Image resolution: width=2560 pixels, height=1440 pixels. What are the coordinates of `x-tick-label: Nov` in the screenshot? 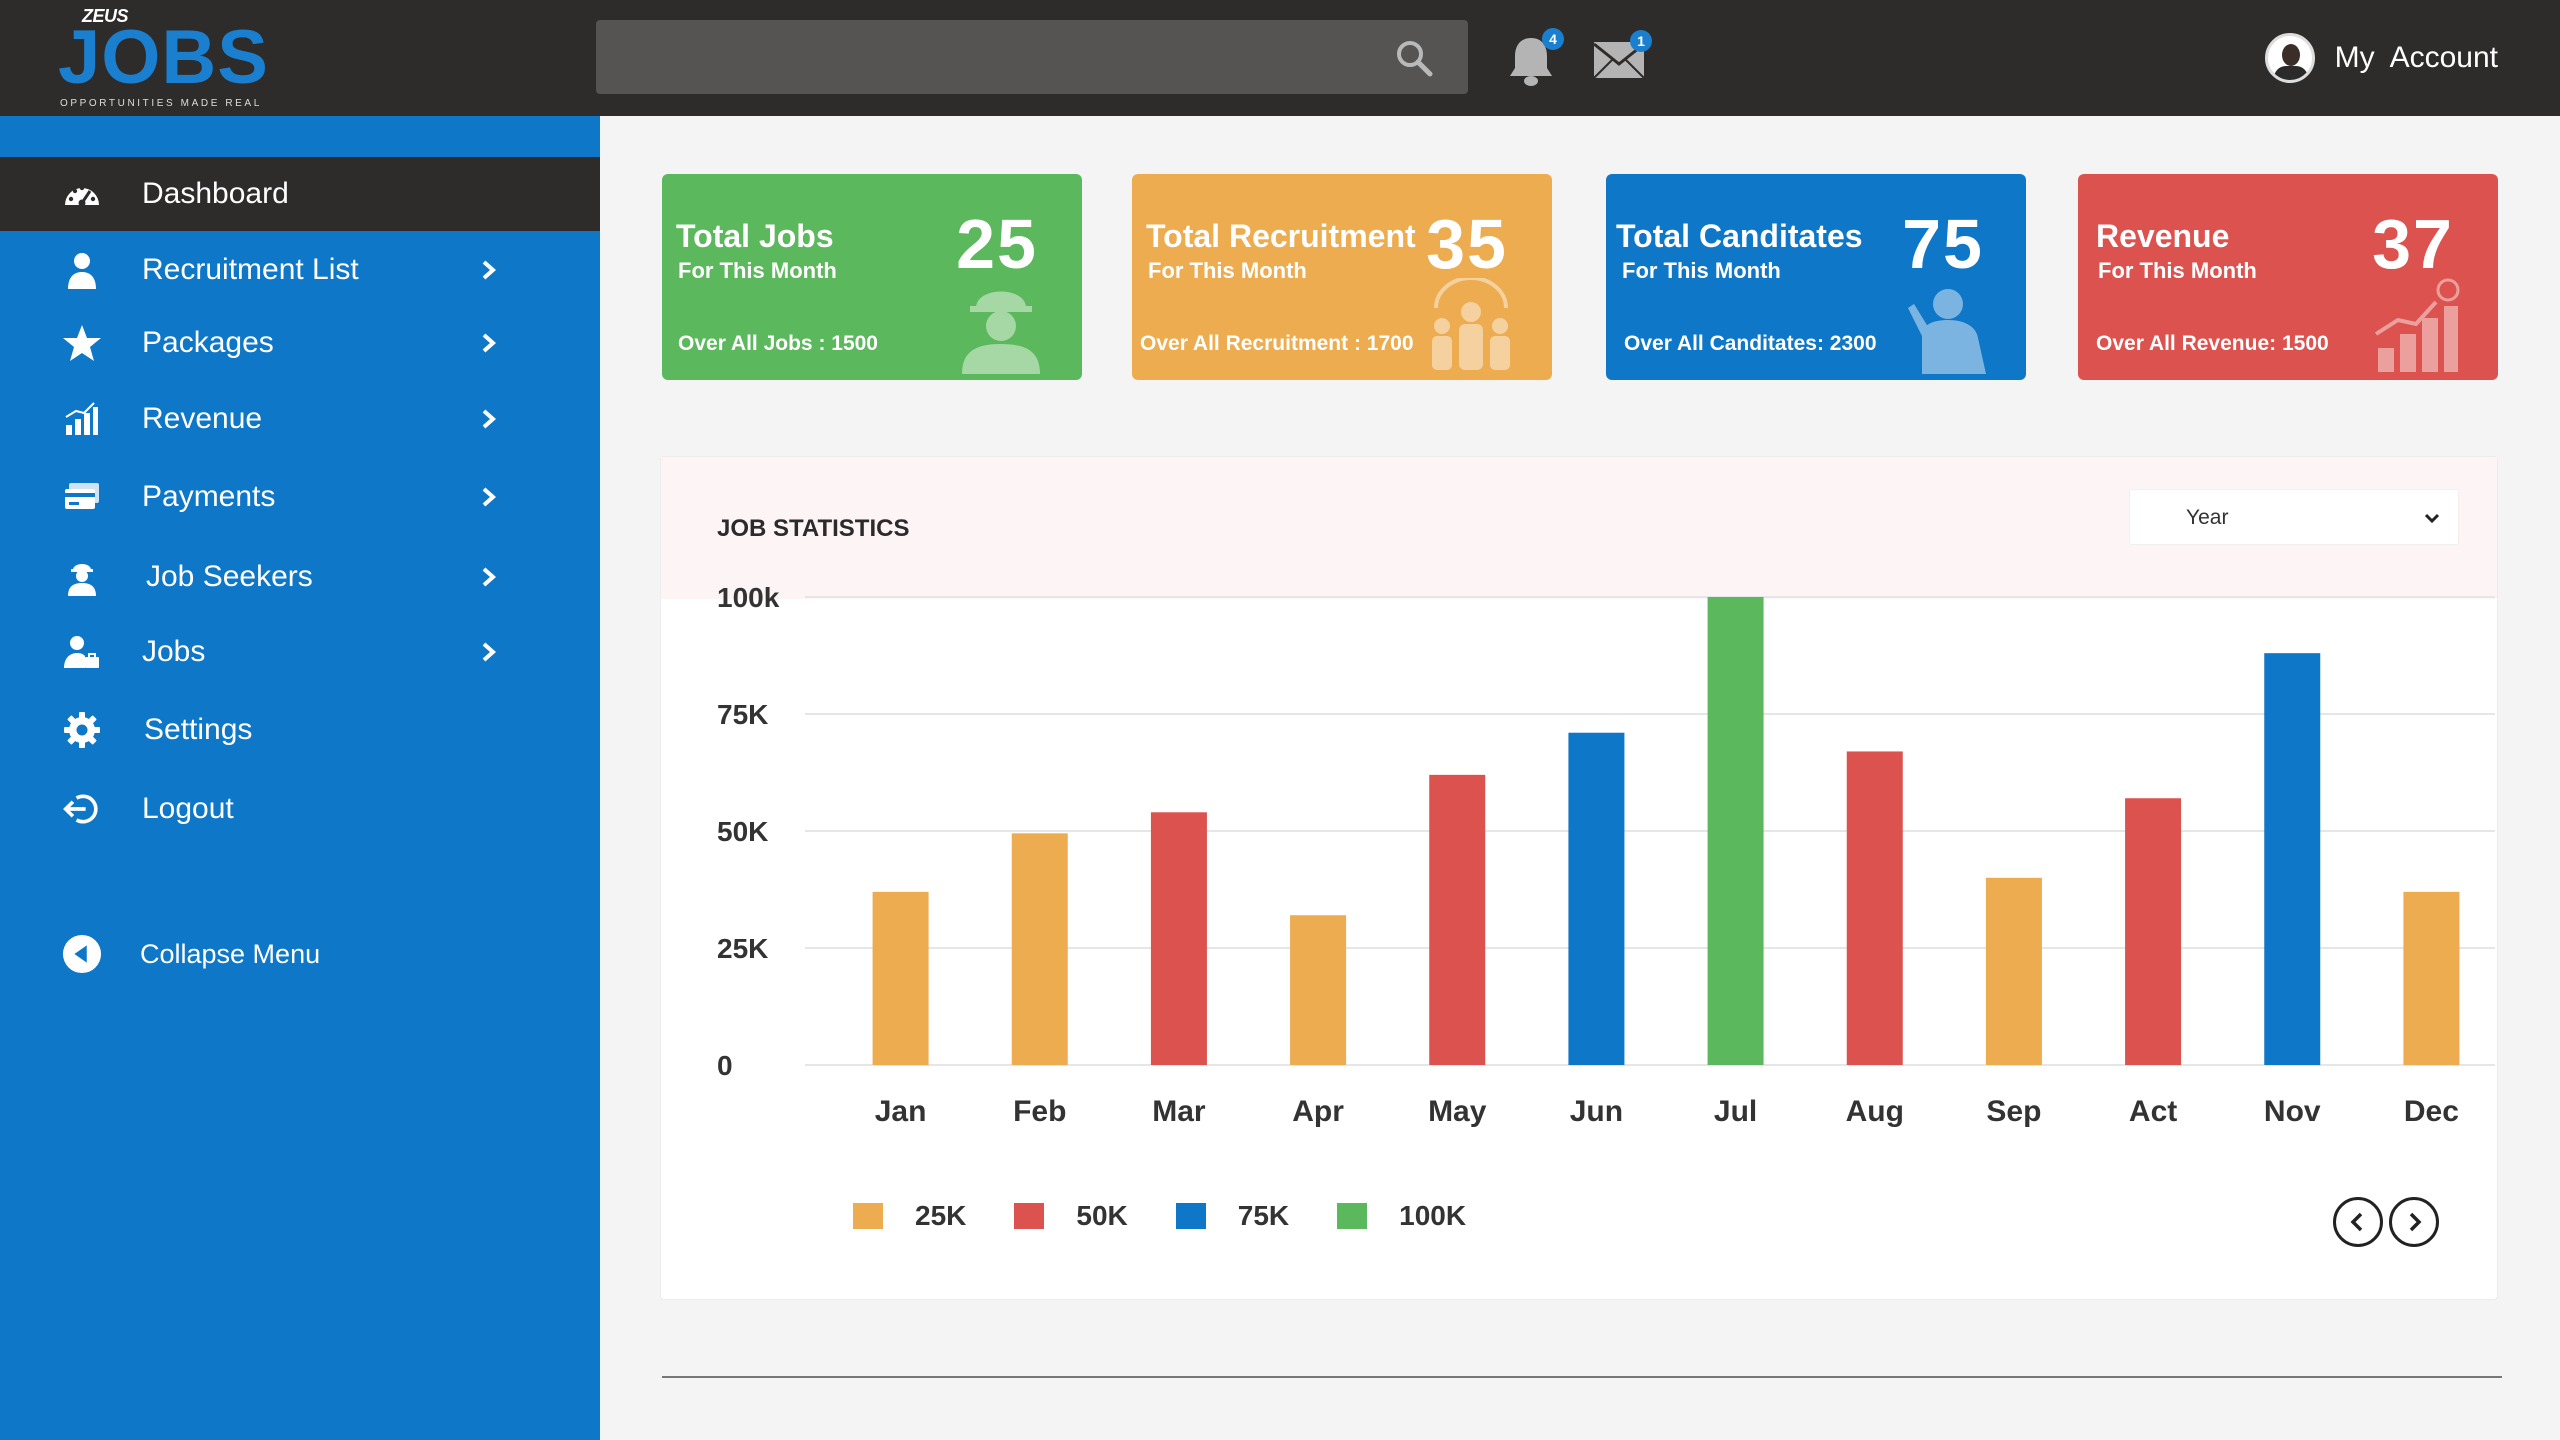 It's located at (2292, 1111).